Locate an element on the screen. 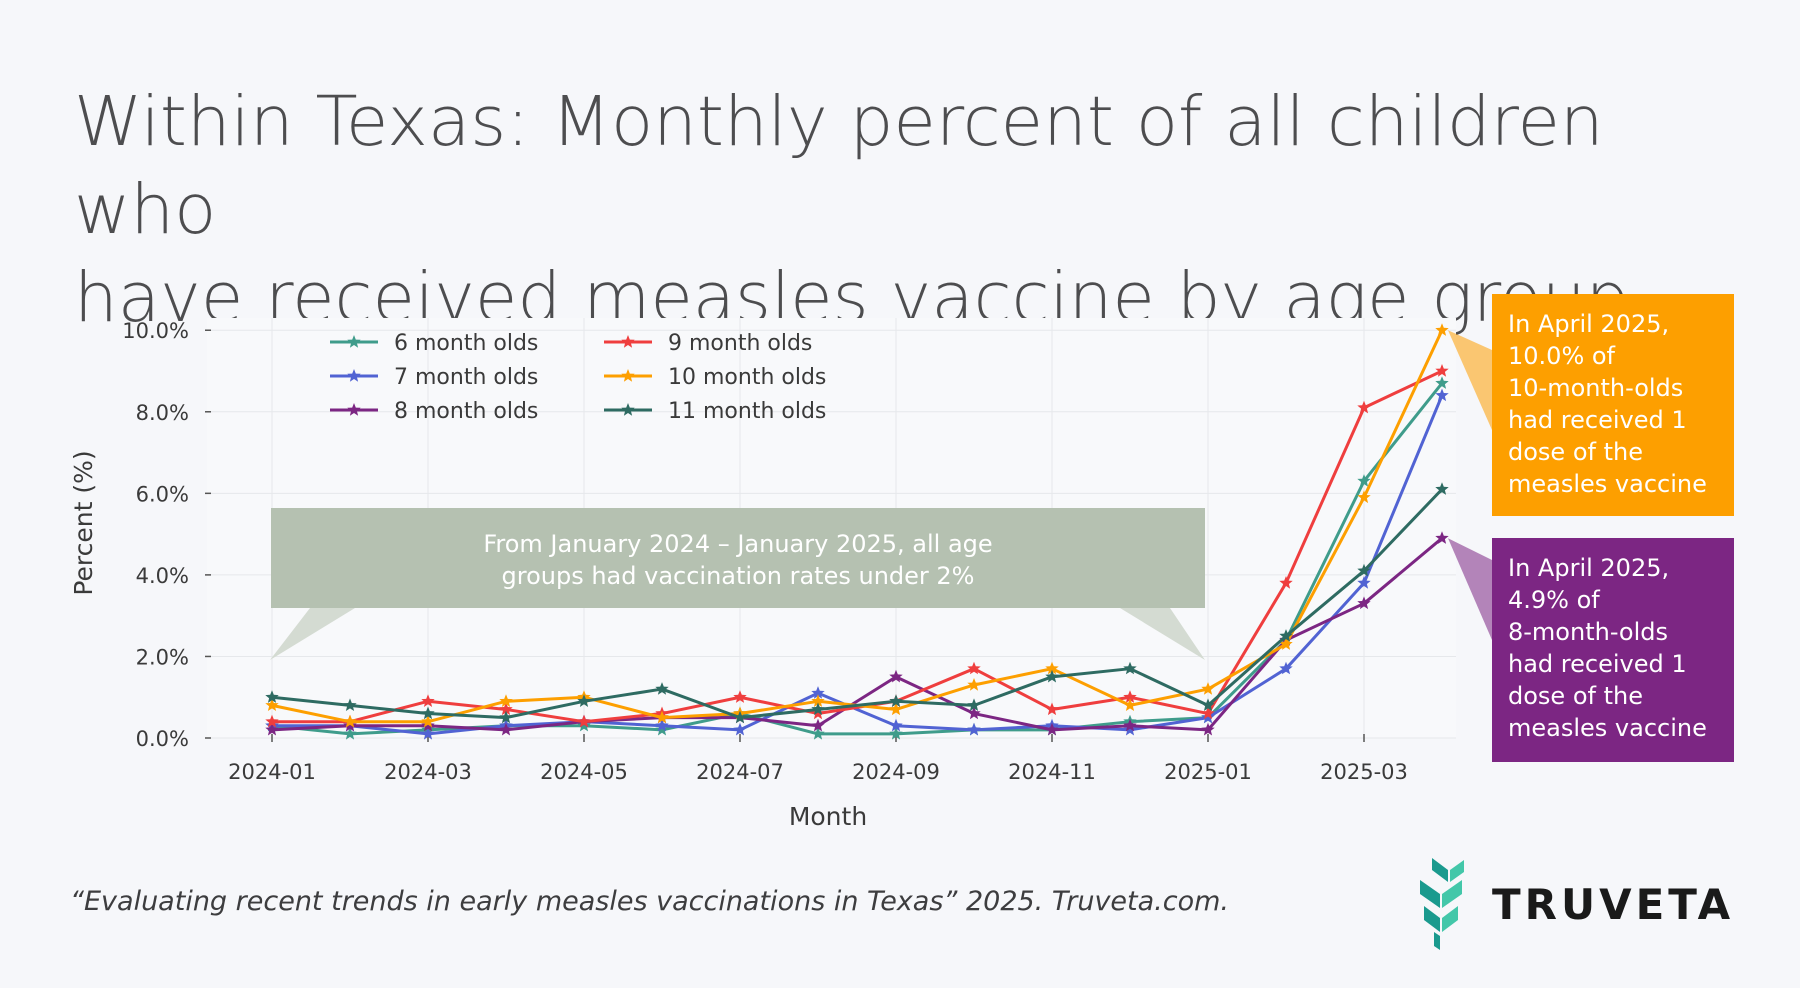 The height and width of the screenshot is (988, 1800). legend-item: 10 month olds is located at coordinates (715, 377).